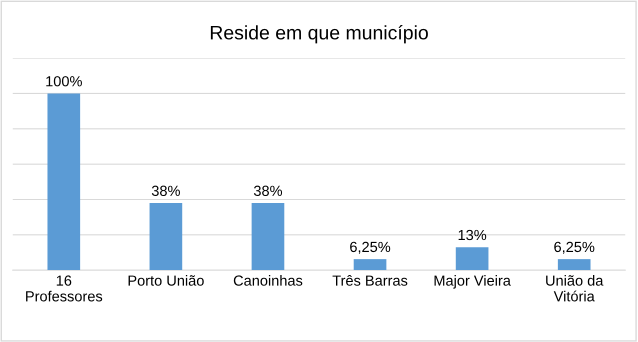  What do you see at coordinates (370, 280) in the screenshot?
I see `x-tick-label: Três Barras` at bounding box center [370, 280].